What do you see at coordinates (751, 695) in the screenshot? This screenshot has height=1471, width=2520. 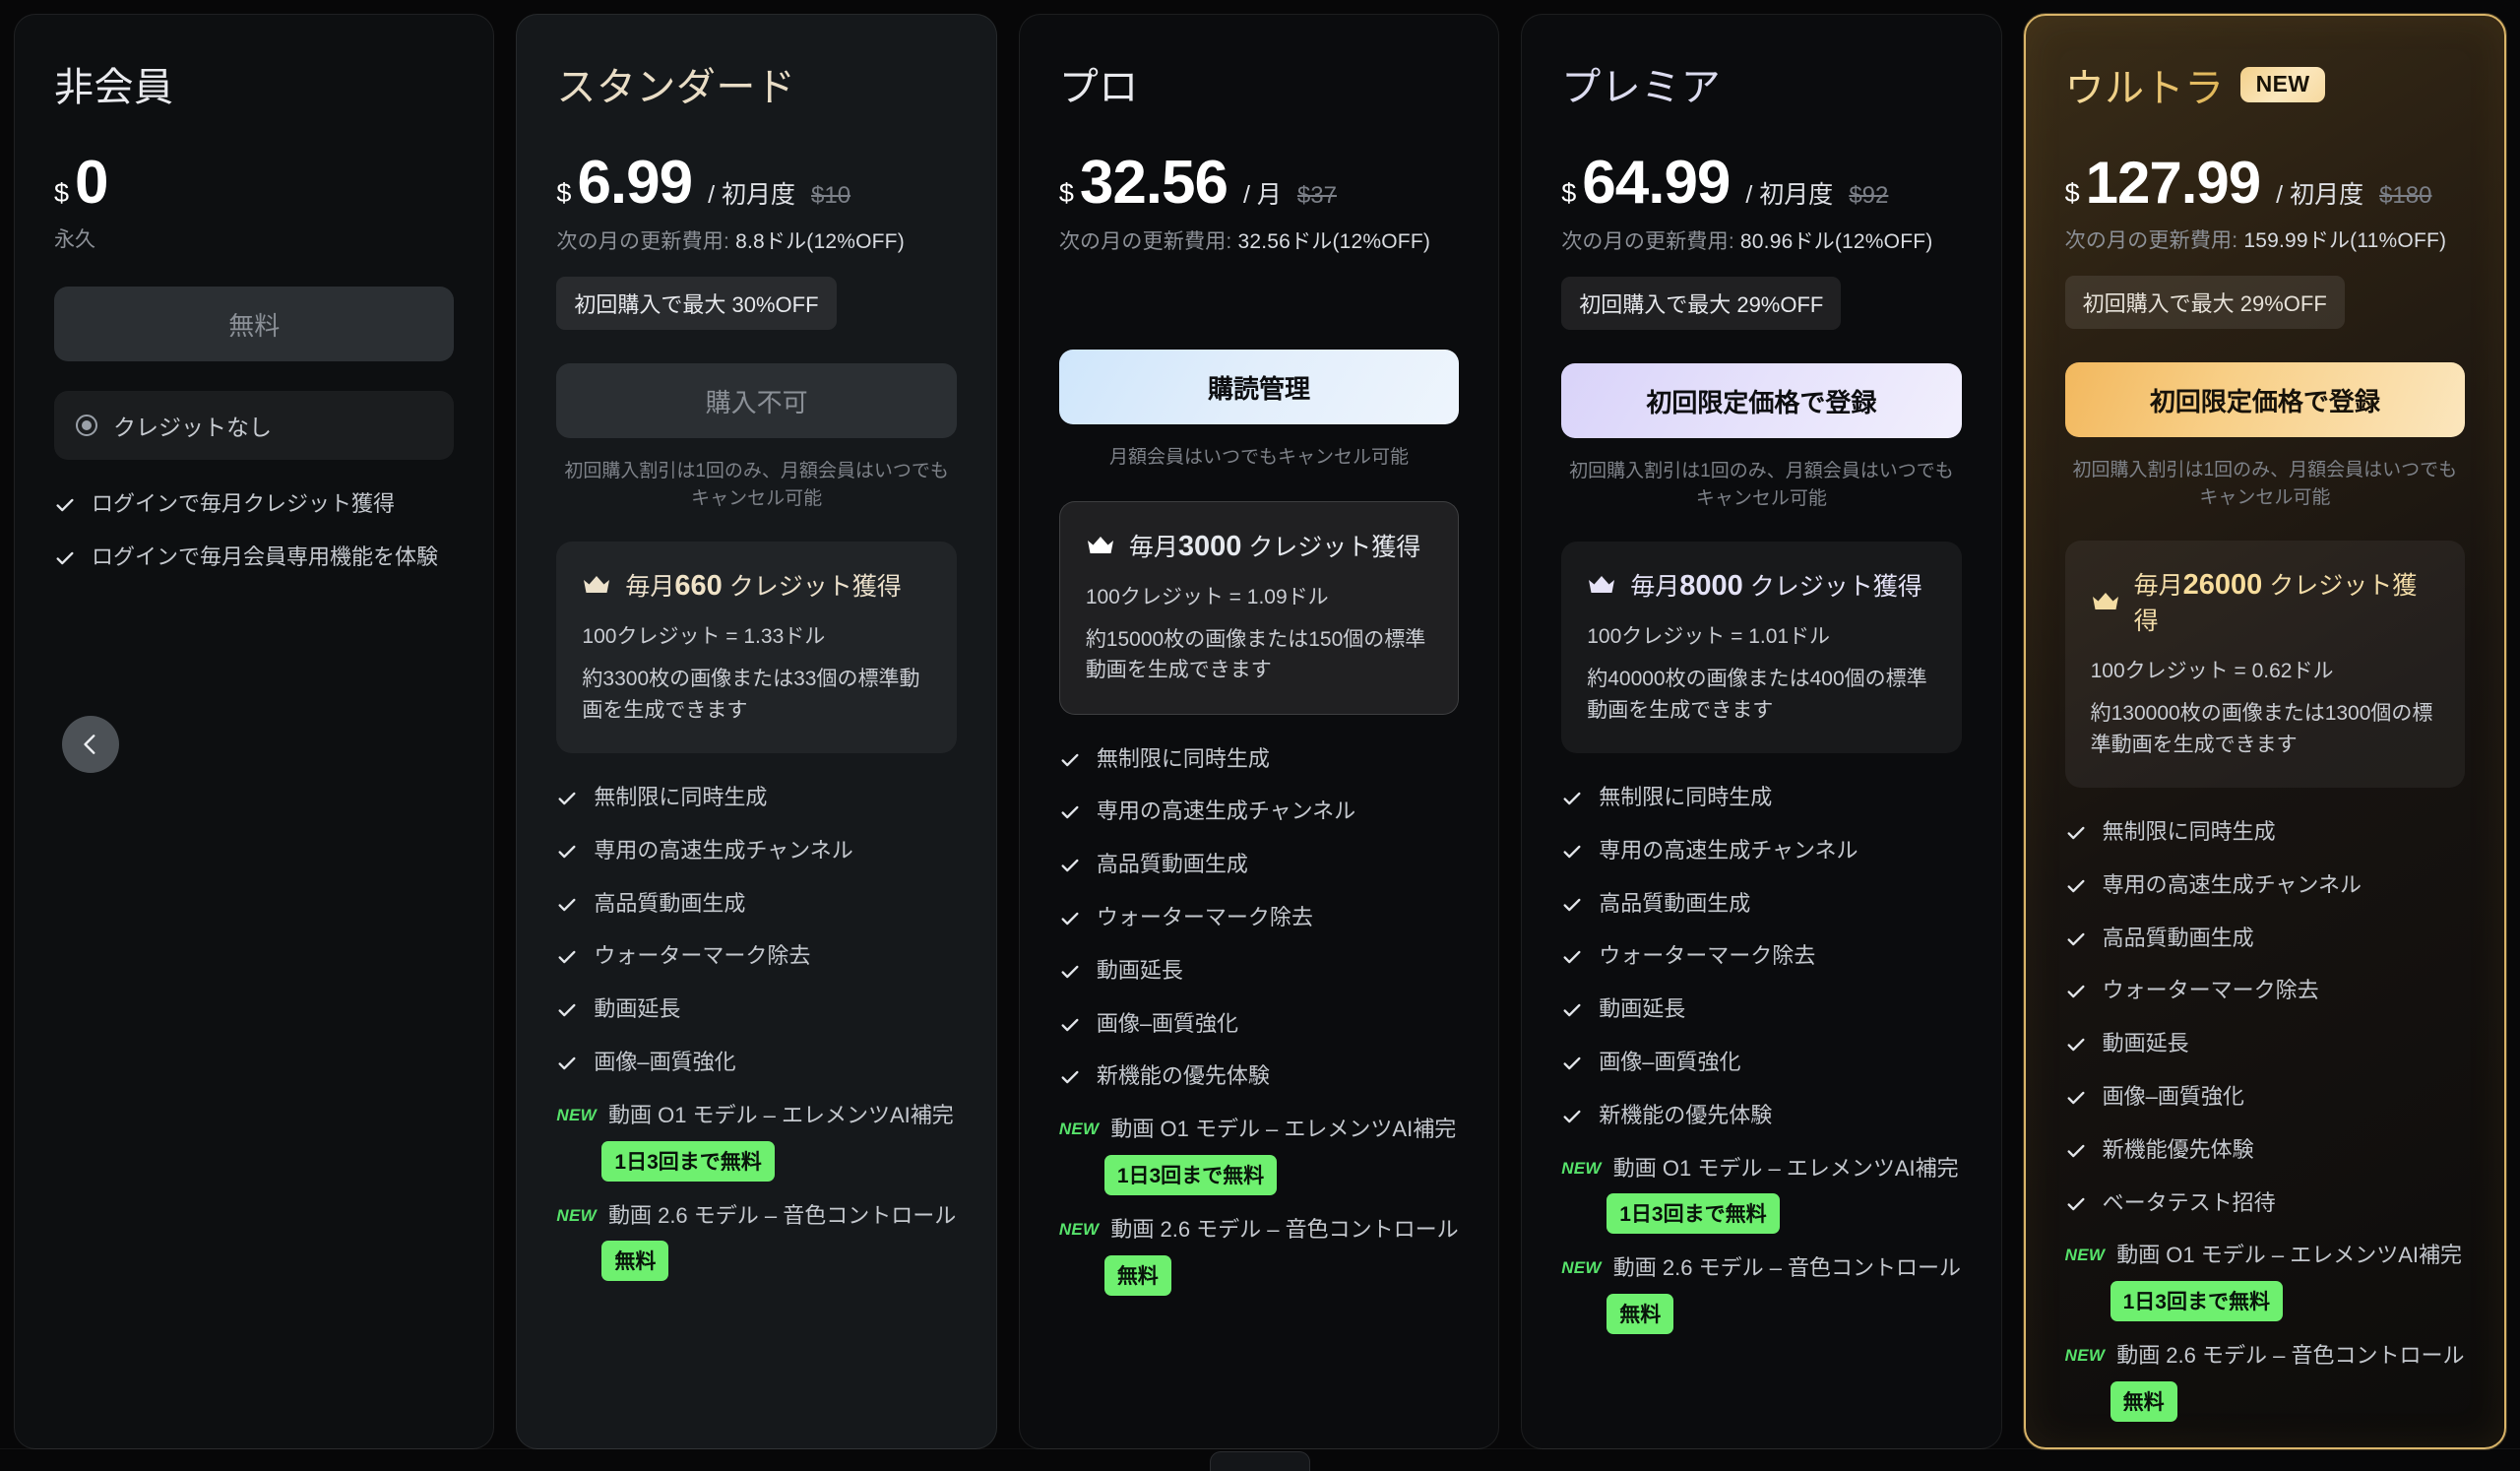 I see `credits-capacity: 約3300枚の画像または33個の標準動画を生成できます` at bounding box center [751, 695].